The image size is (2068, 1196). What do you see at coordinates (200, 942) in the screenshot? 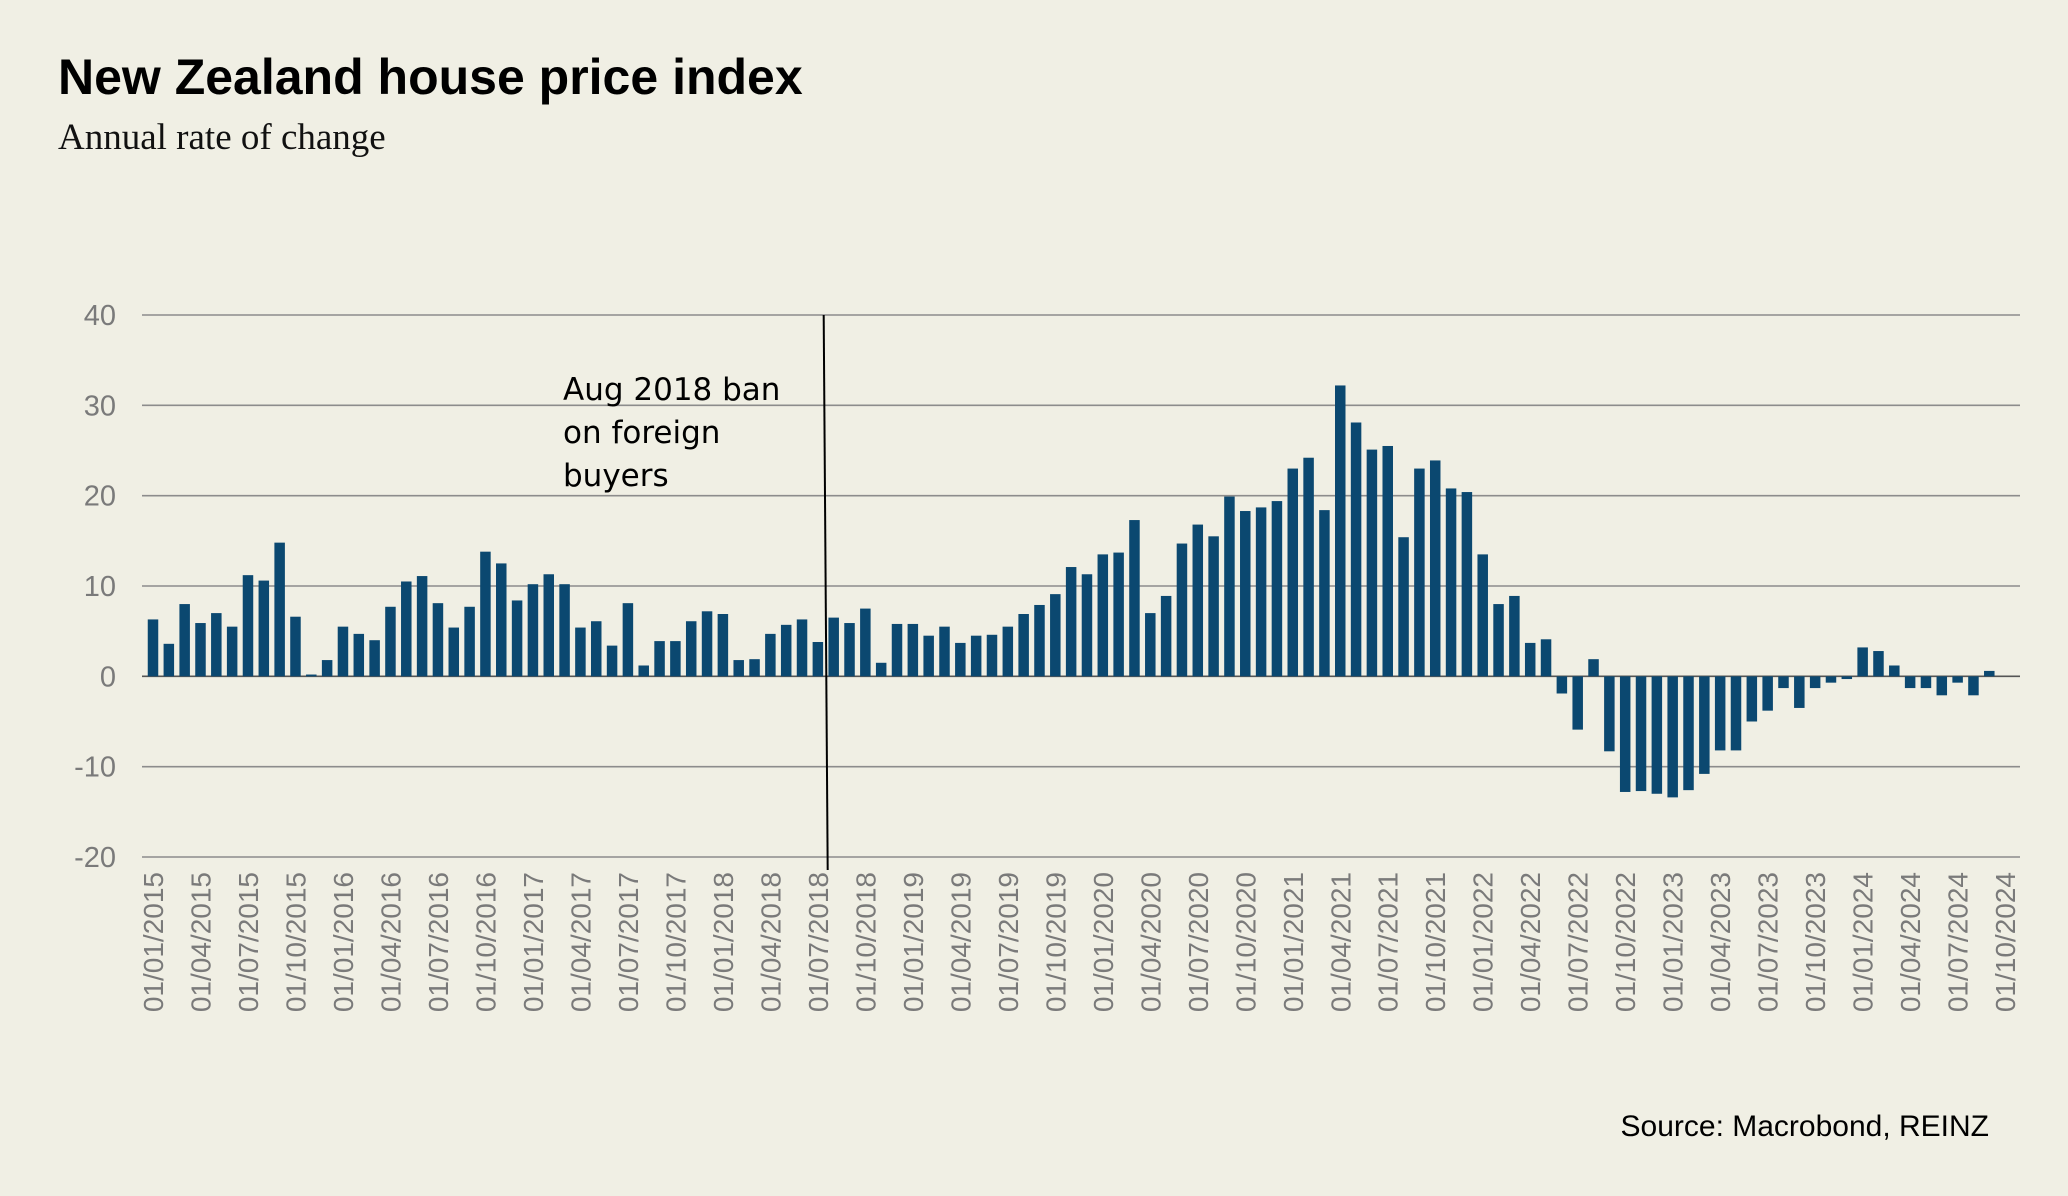
I see `x-tick-label: 01/04/2015` at bounding box center [200, 942].